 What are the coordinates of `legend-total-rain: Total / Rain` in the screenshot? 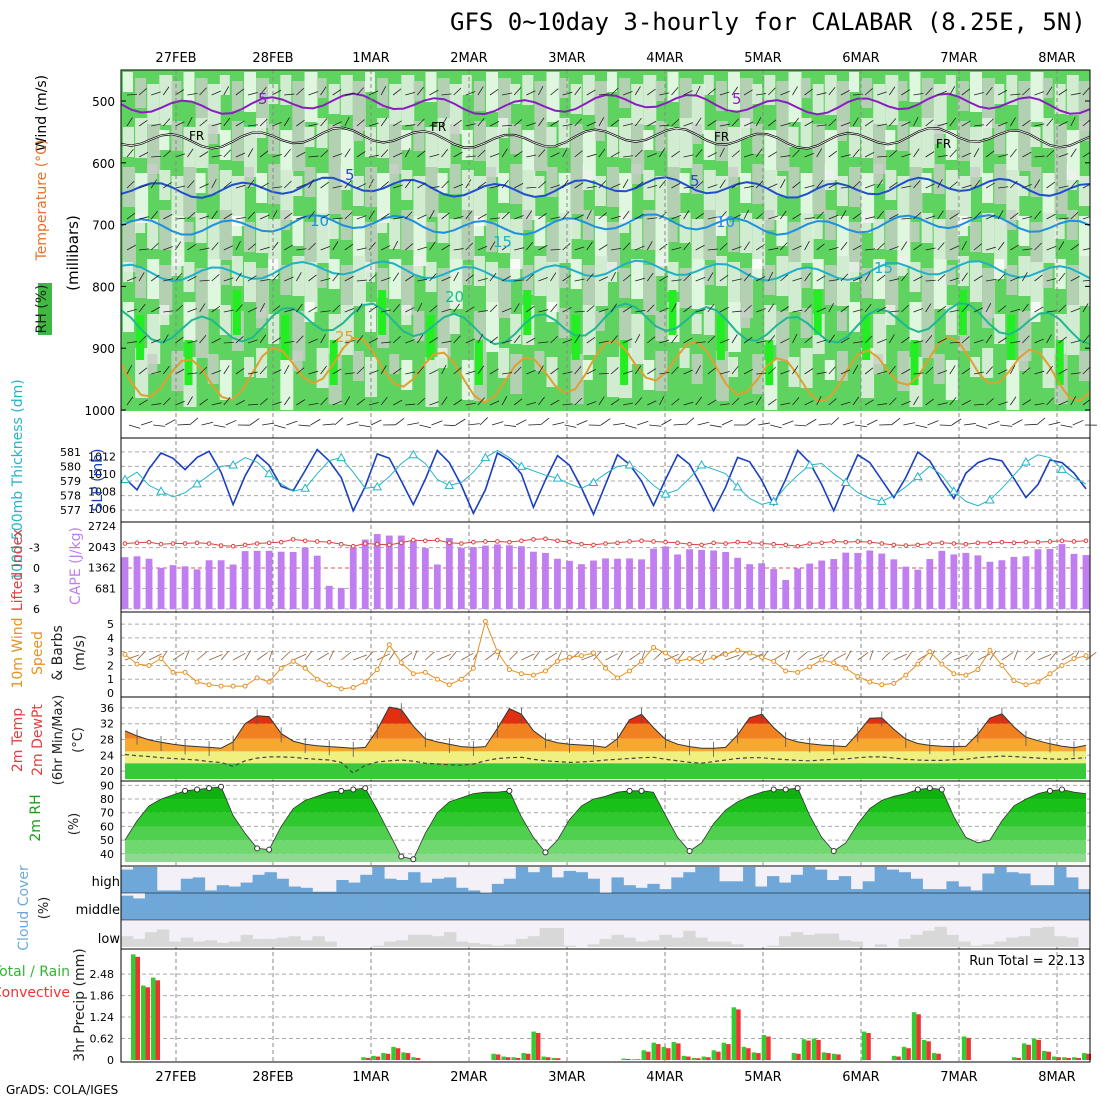 It's located at (35, 972).